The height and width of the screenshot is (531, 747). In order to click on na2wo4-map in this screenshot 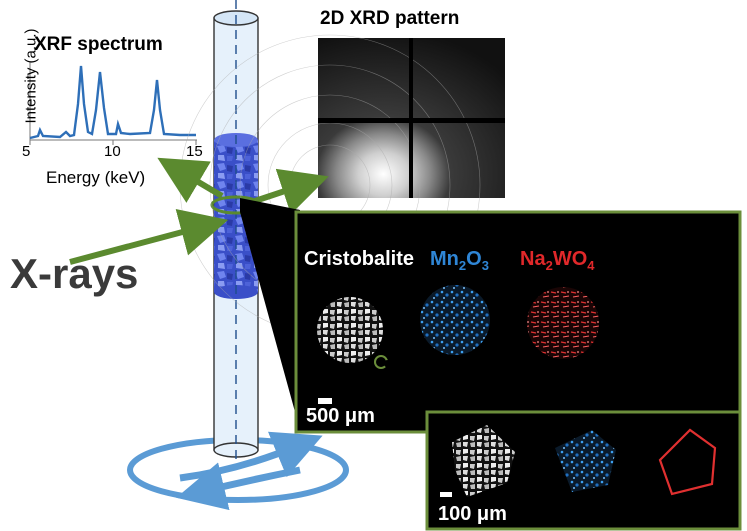, I will do `click(563, 323)`.